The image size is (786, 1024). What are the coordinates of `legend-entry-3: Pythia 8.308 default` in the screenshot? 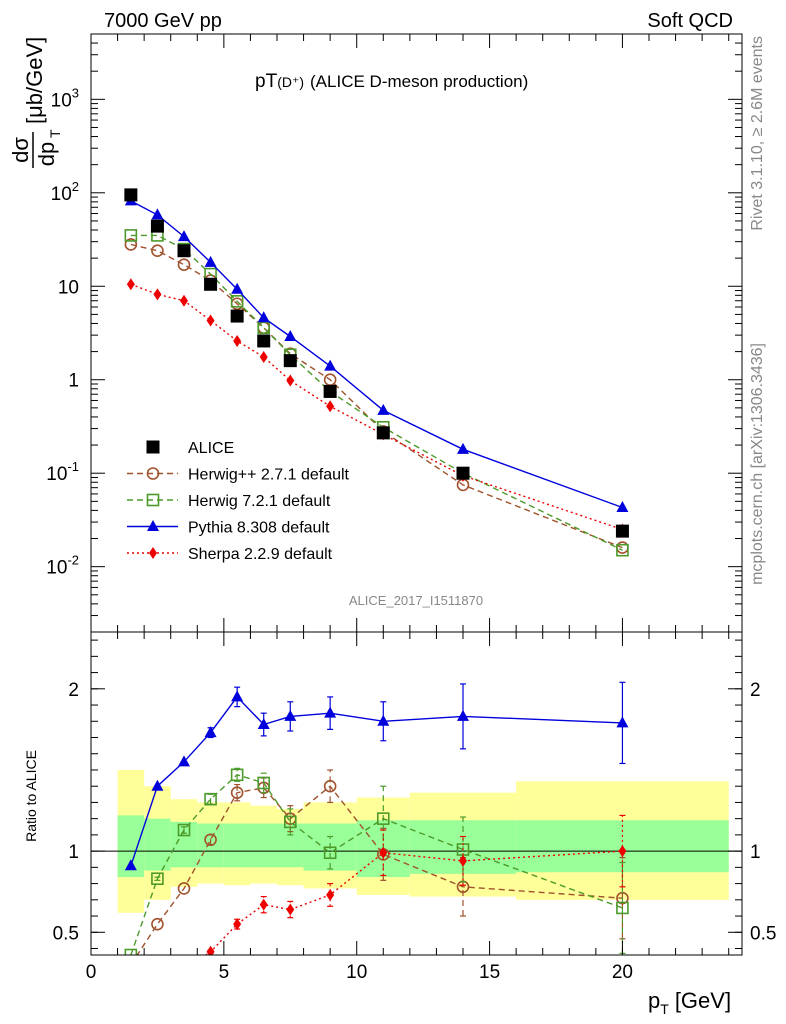 It's located at (228, 528).